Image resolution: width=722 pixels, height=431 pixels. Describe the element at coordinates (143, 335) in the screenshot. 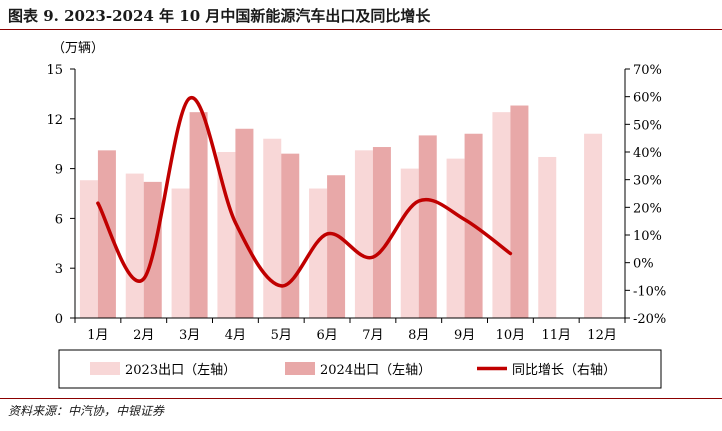

I see `x-tick-label: 2月` at that location.